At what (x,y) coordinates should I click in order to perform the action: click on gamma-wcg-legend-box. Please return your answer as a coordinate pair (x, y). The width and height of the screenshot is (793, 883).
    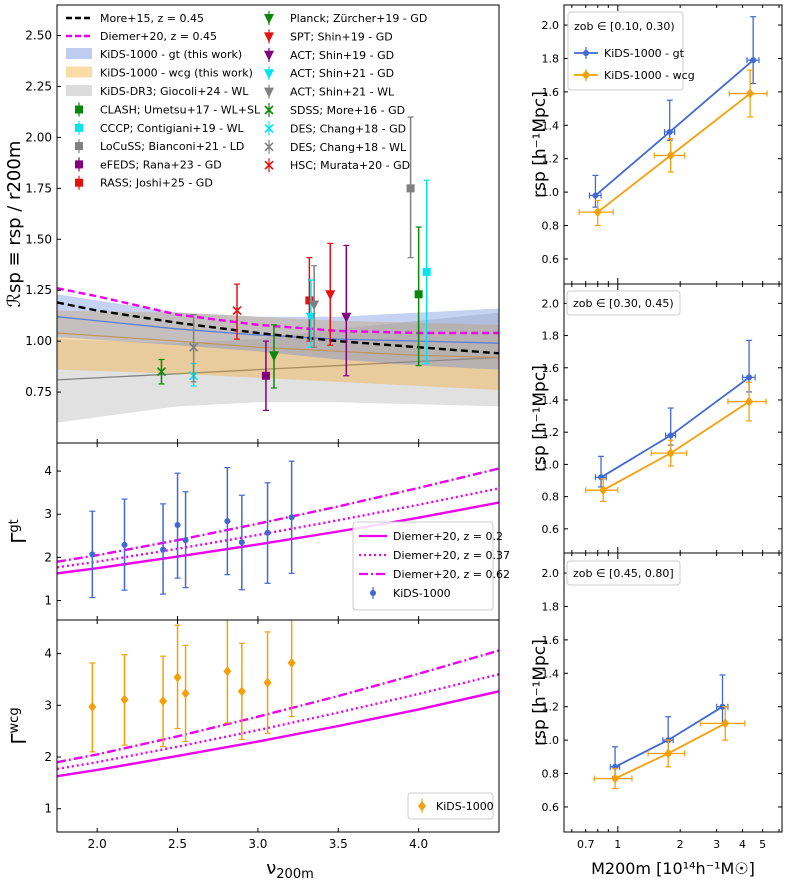
    Looking at the image, I should click on (450, 806).